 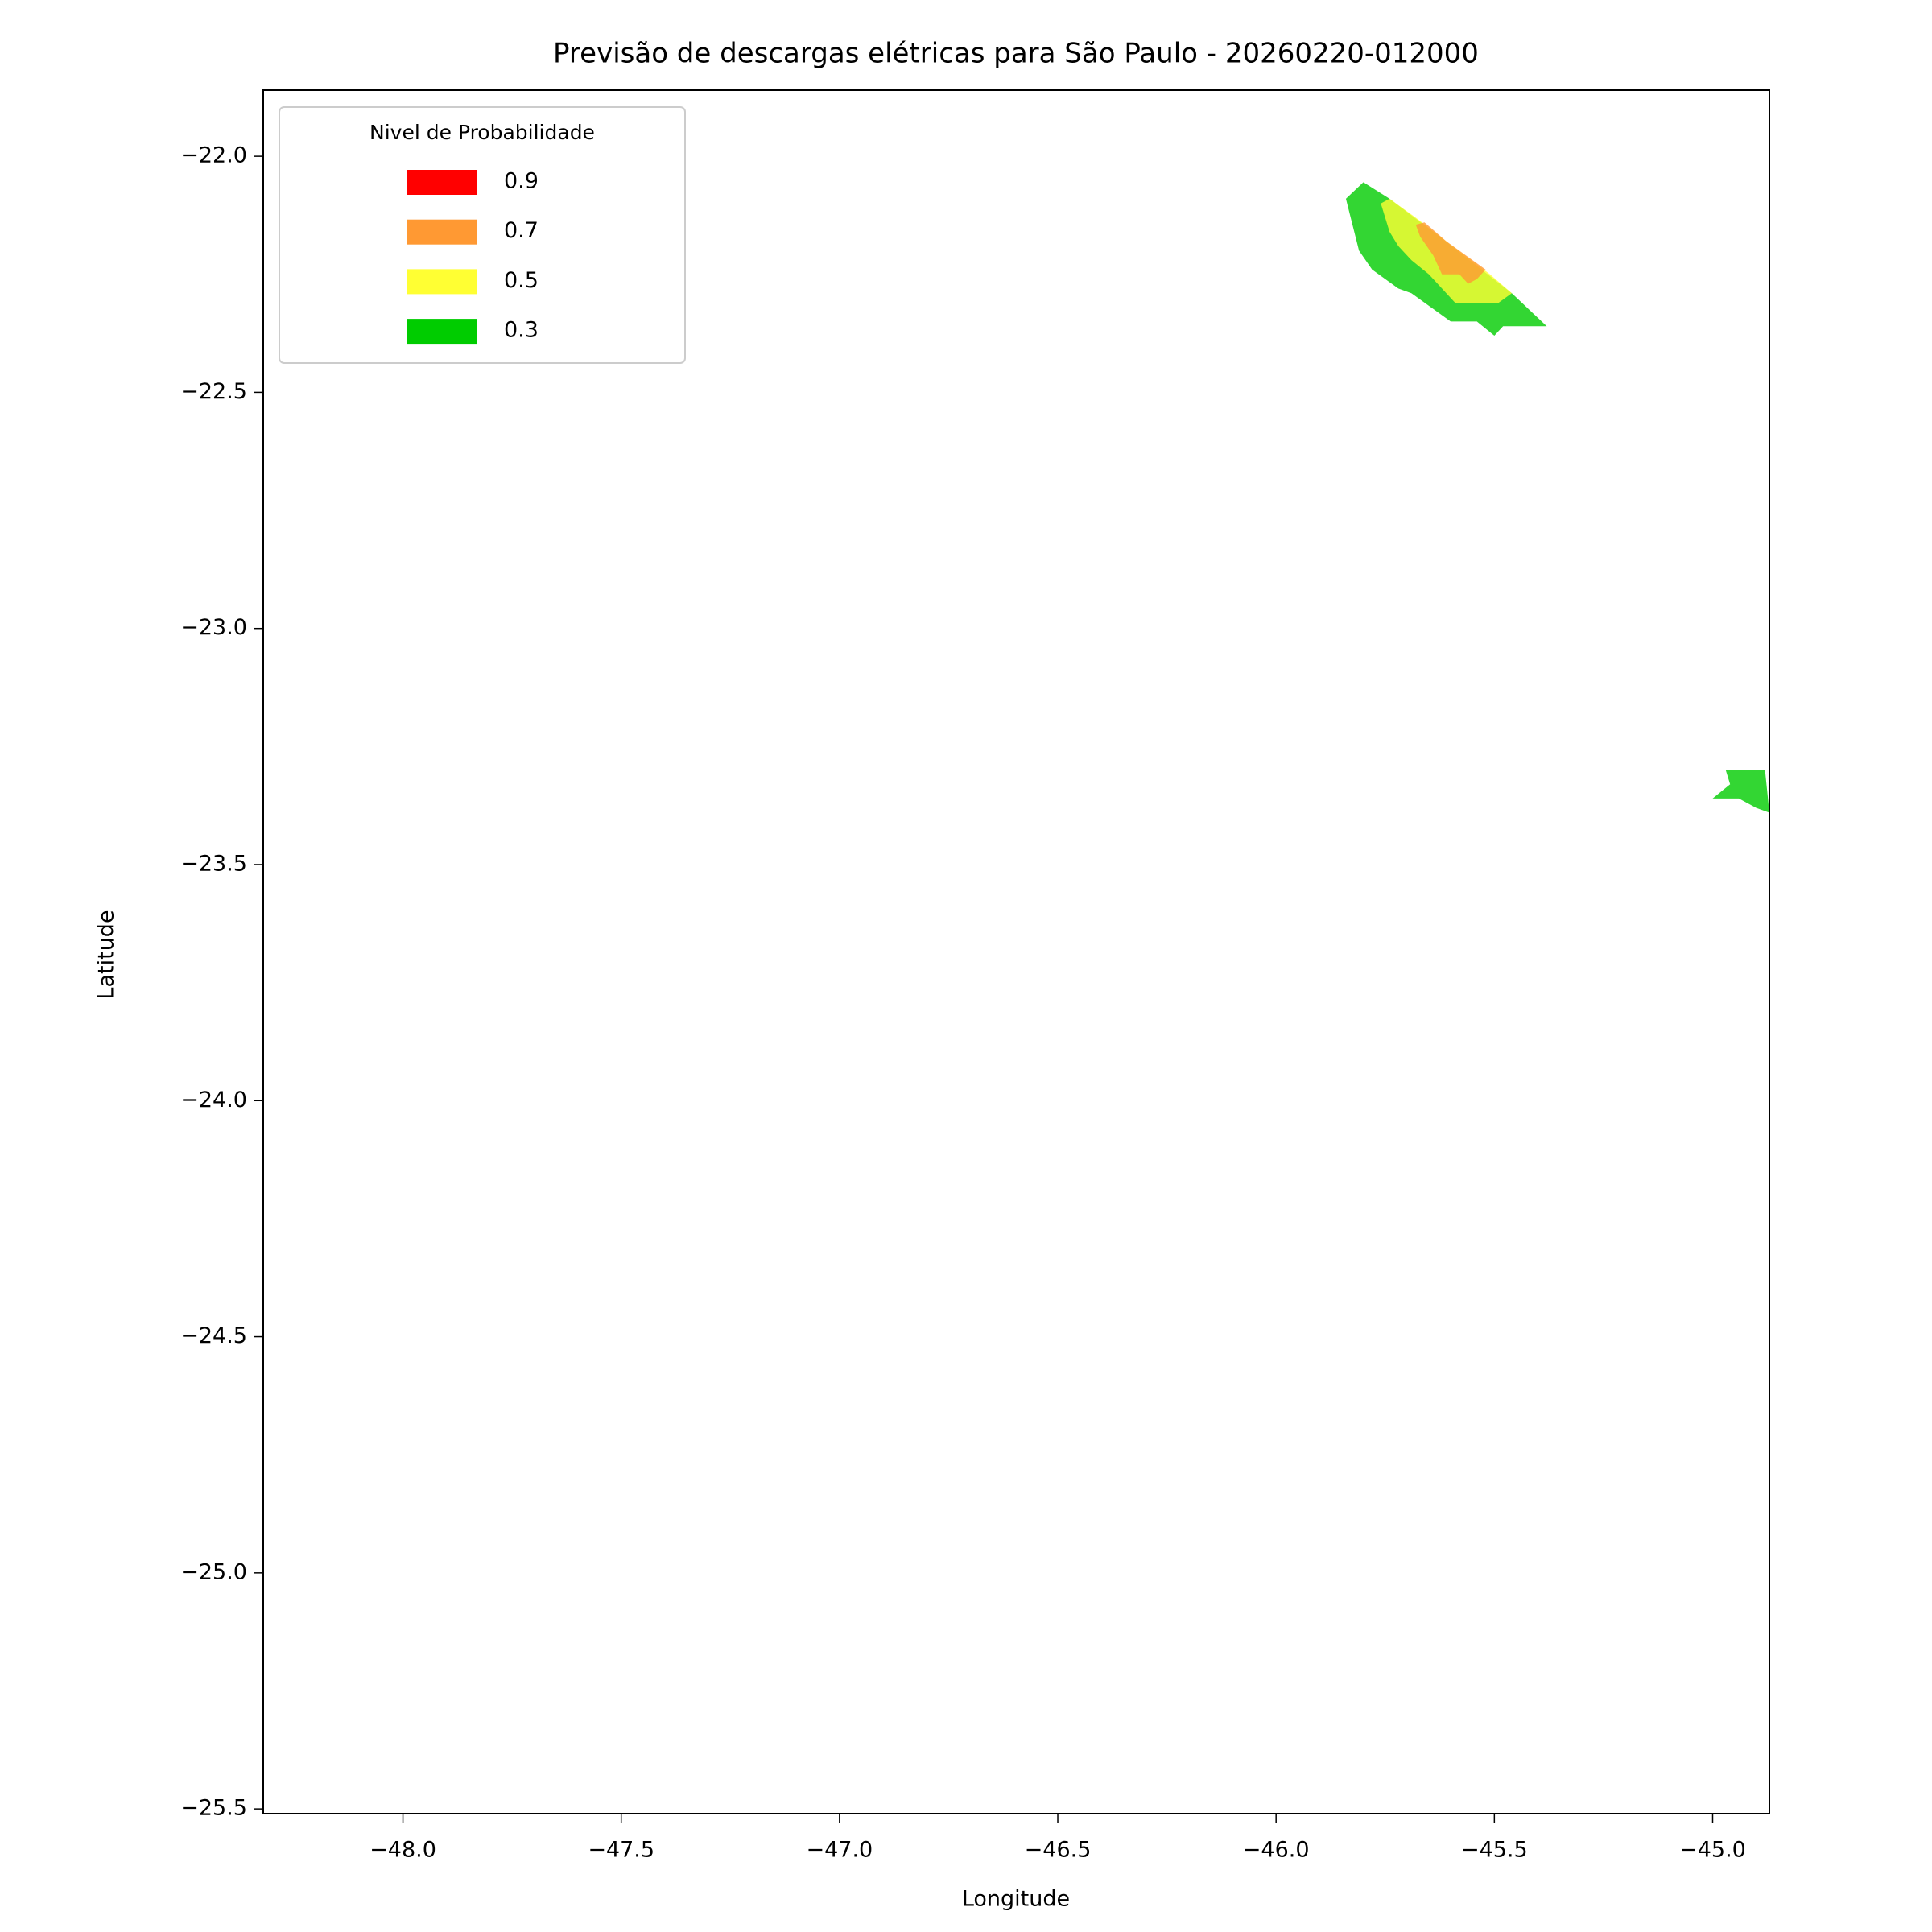 I want to click on legend-box, so click(x=483, y=235).